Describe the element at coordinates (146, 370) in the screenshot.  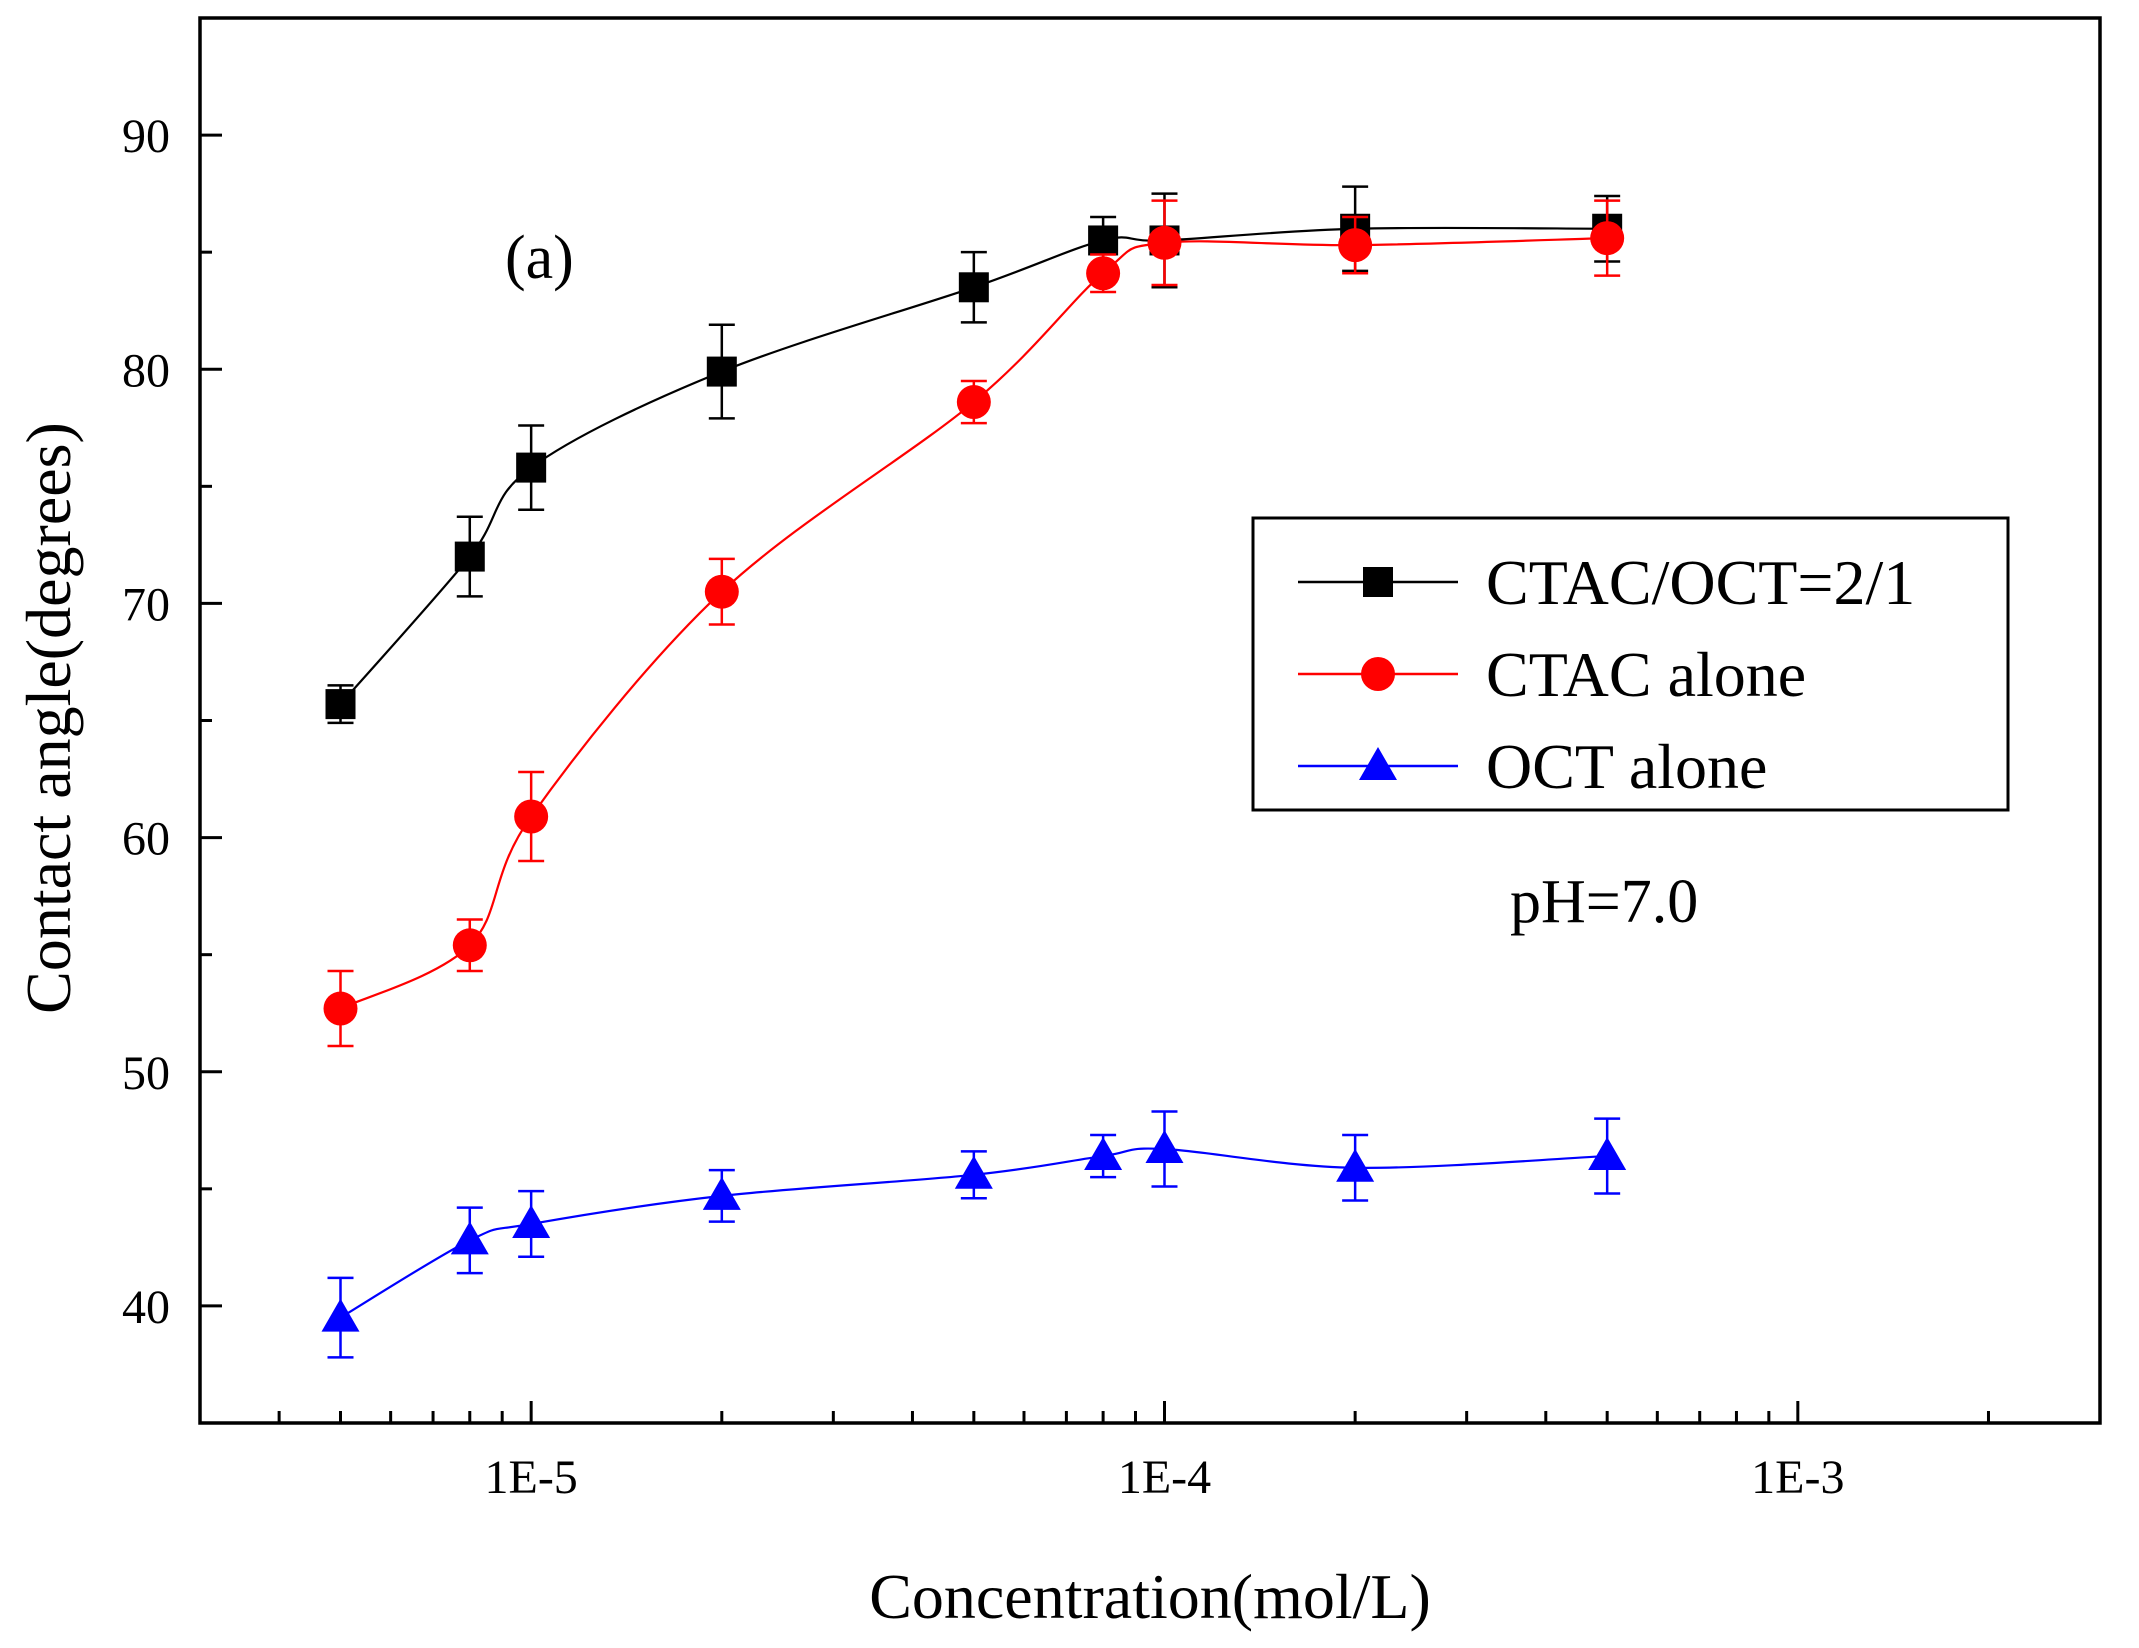
I see `y-tick-label: 80` at that location.